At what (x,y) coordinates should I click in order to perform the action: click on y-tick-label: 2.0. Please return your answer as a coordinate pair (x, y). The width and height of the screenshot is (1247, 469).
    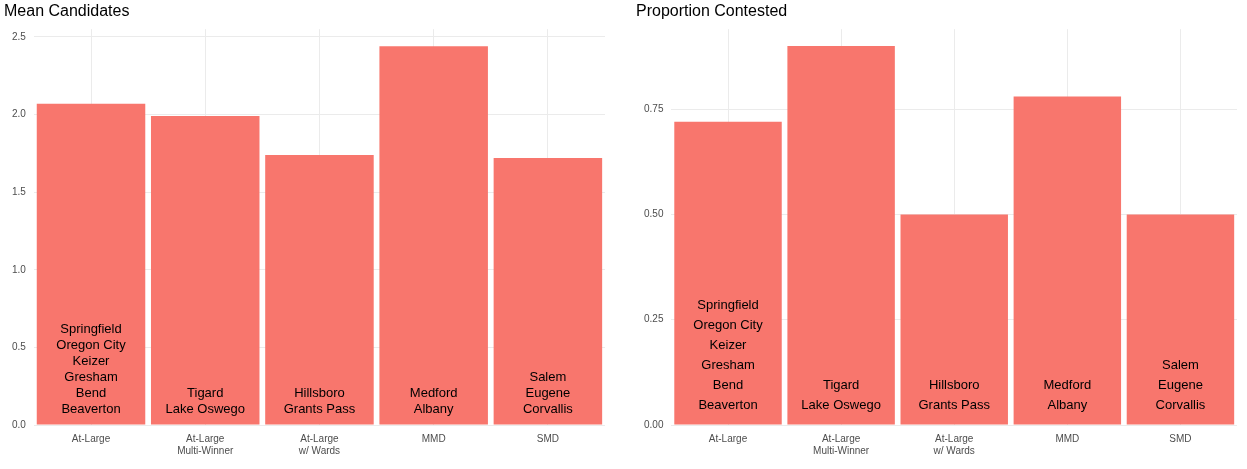
    Looking at the image, I should click on (19, 114).